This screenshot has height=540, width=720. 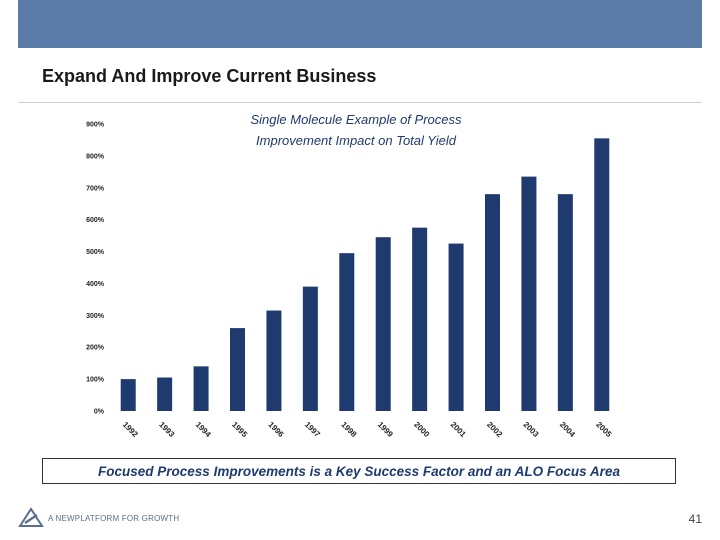 What do you see at coordinates (166, 429) in the screenshot?
I see `x-tick-label: 1993` at bounding box center [166, 429].